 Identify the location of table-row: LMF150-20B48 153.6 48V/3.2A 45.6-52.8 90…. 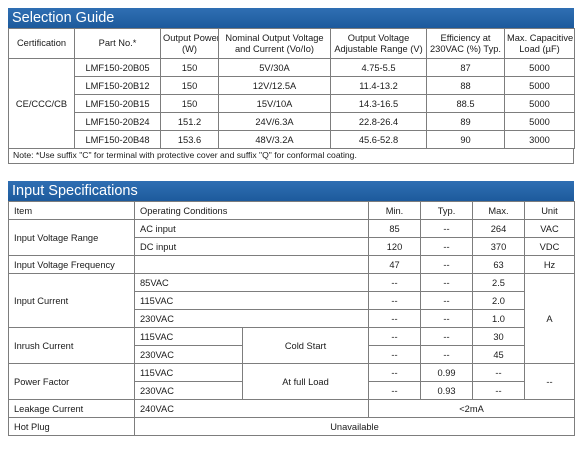
(292, 139).